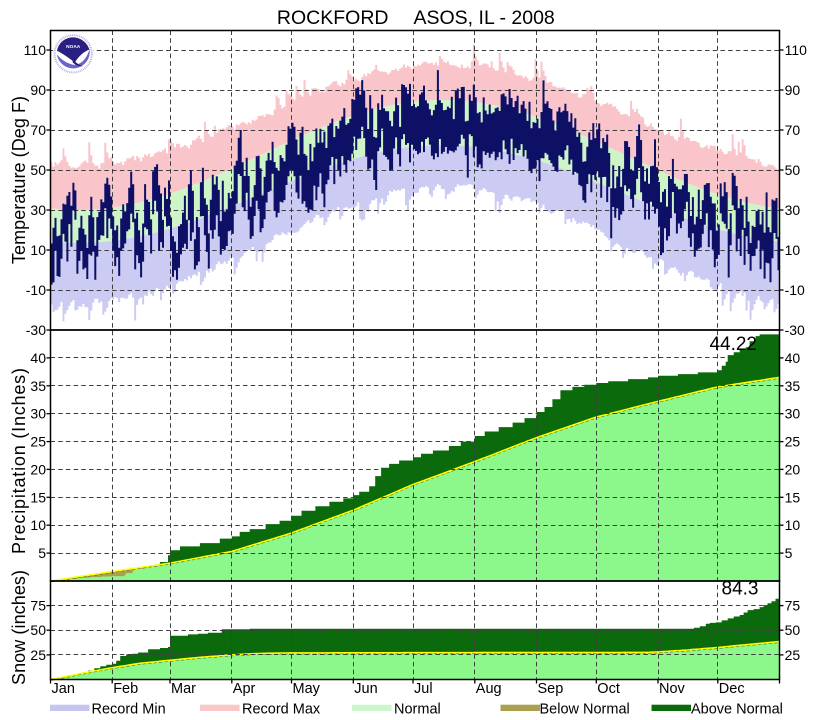 Image resolution: width=829 pixels, height=720 pixels. What do you see at coordinates (365, 689) in the screenshot?
I see `svg-text: Jun` at bounding box center [365, 689].